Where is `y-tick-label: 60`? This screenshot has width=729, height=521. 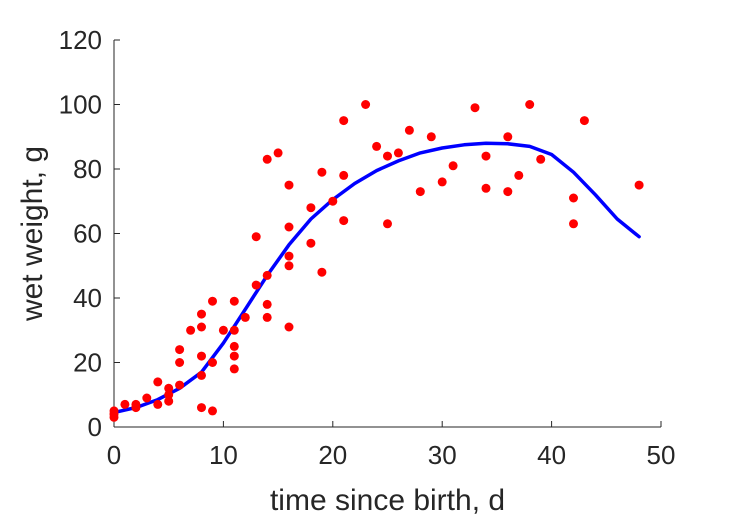 y-tick-label: 60 is located at coordinates (87, 234).